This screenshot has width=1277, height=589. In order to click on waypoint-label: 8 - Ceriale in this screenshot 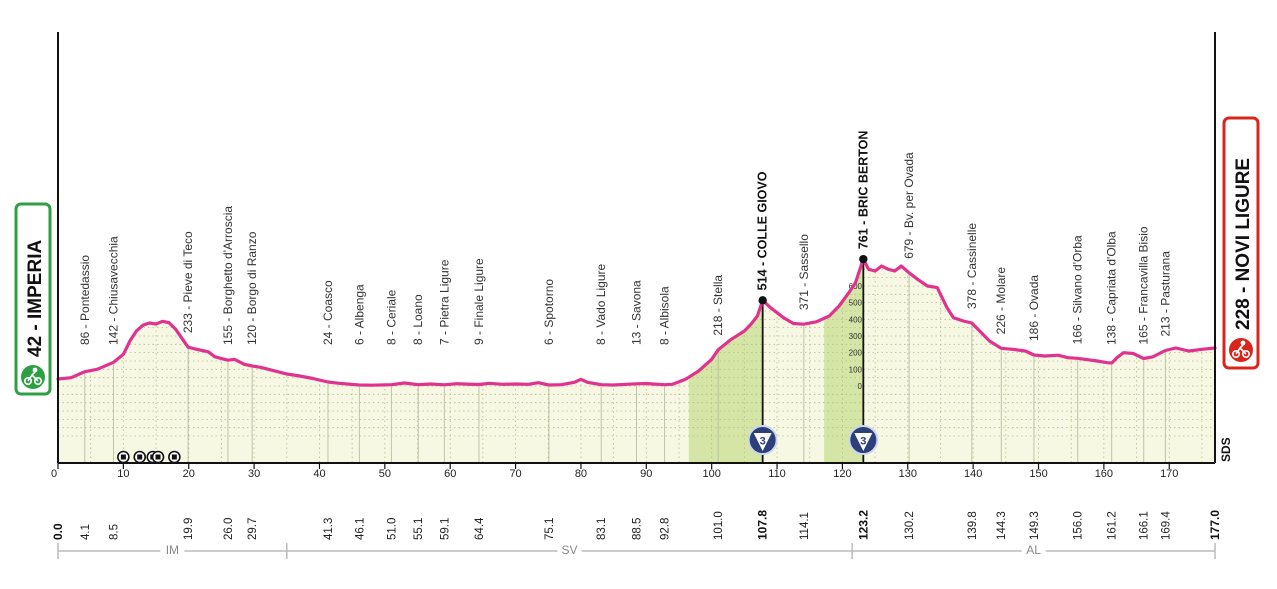, I will do `click(391, 317)`.